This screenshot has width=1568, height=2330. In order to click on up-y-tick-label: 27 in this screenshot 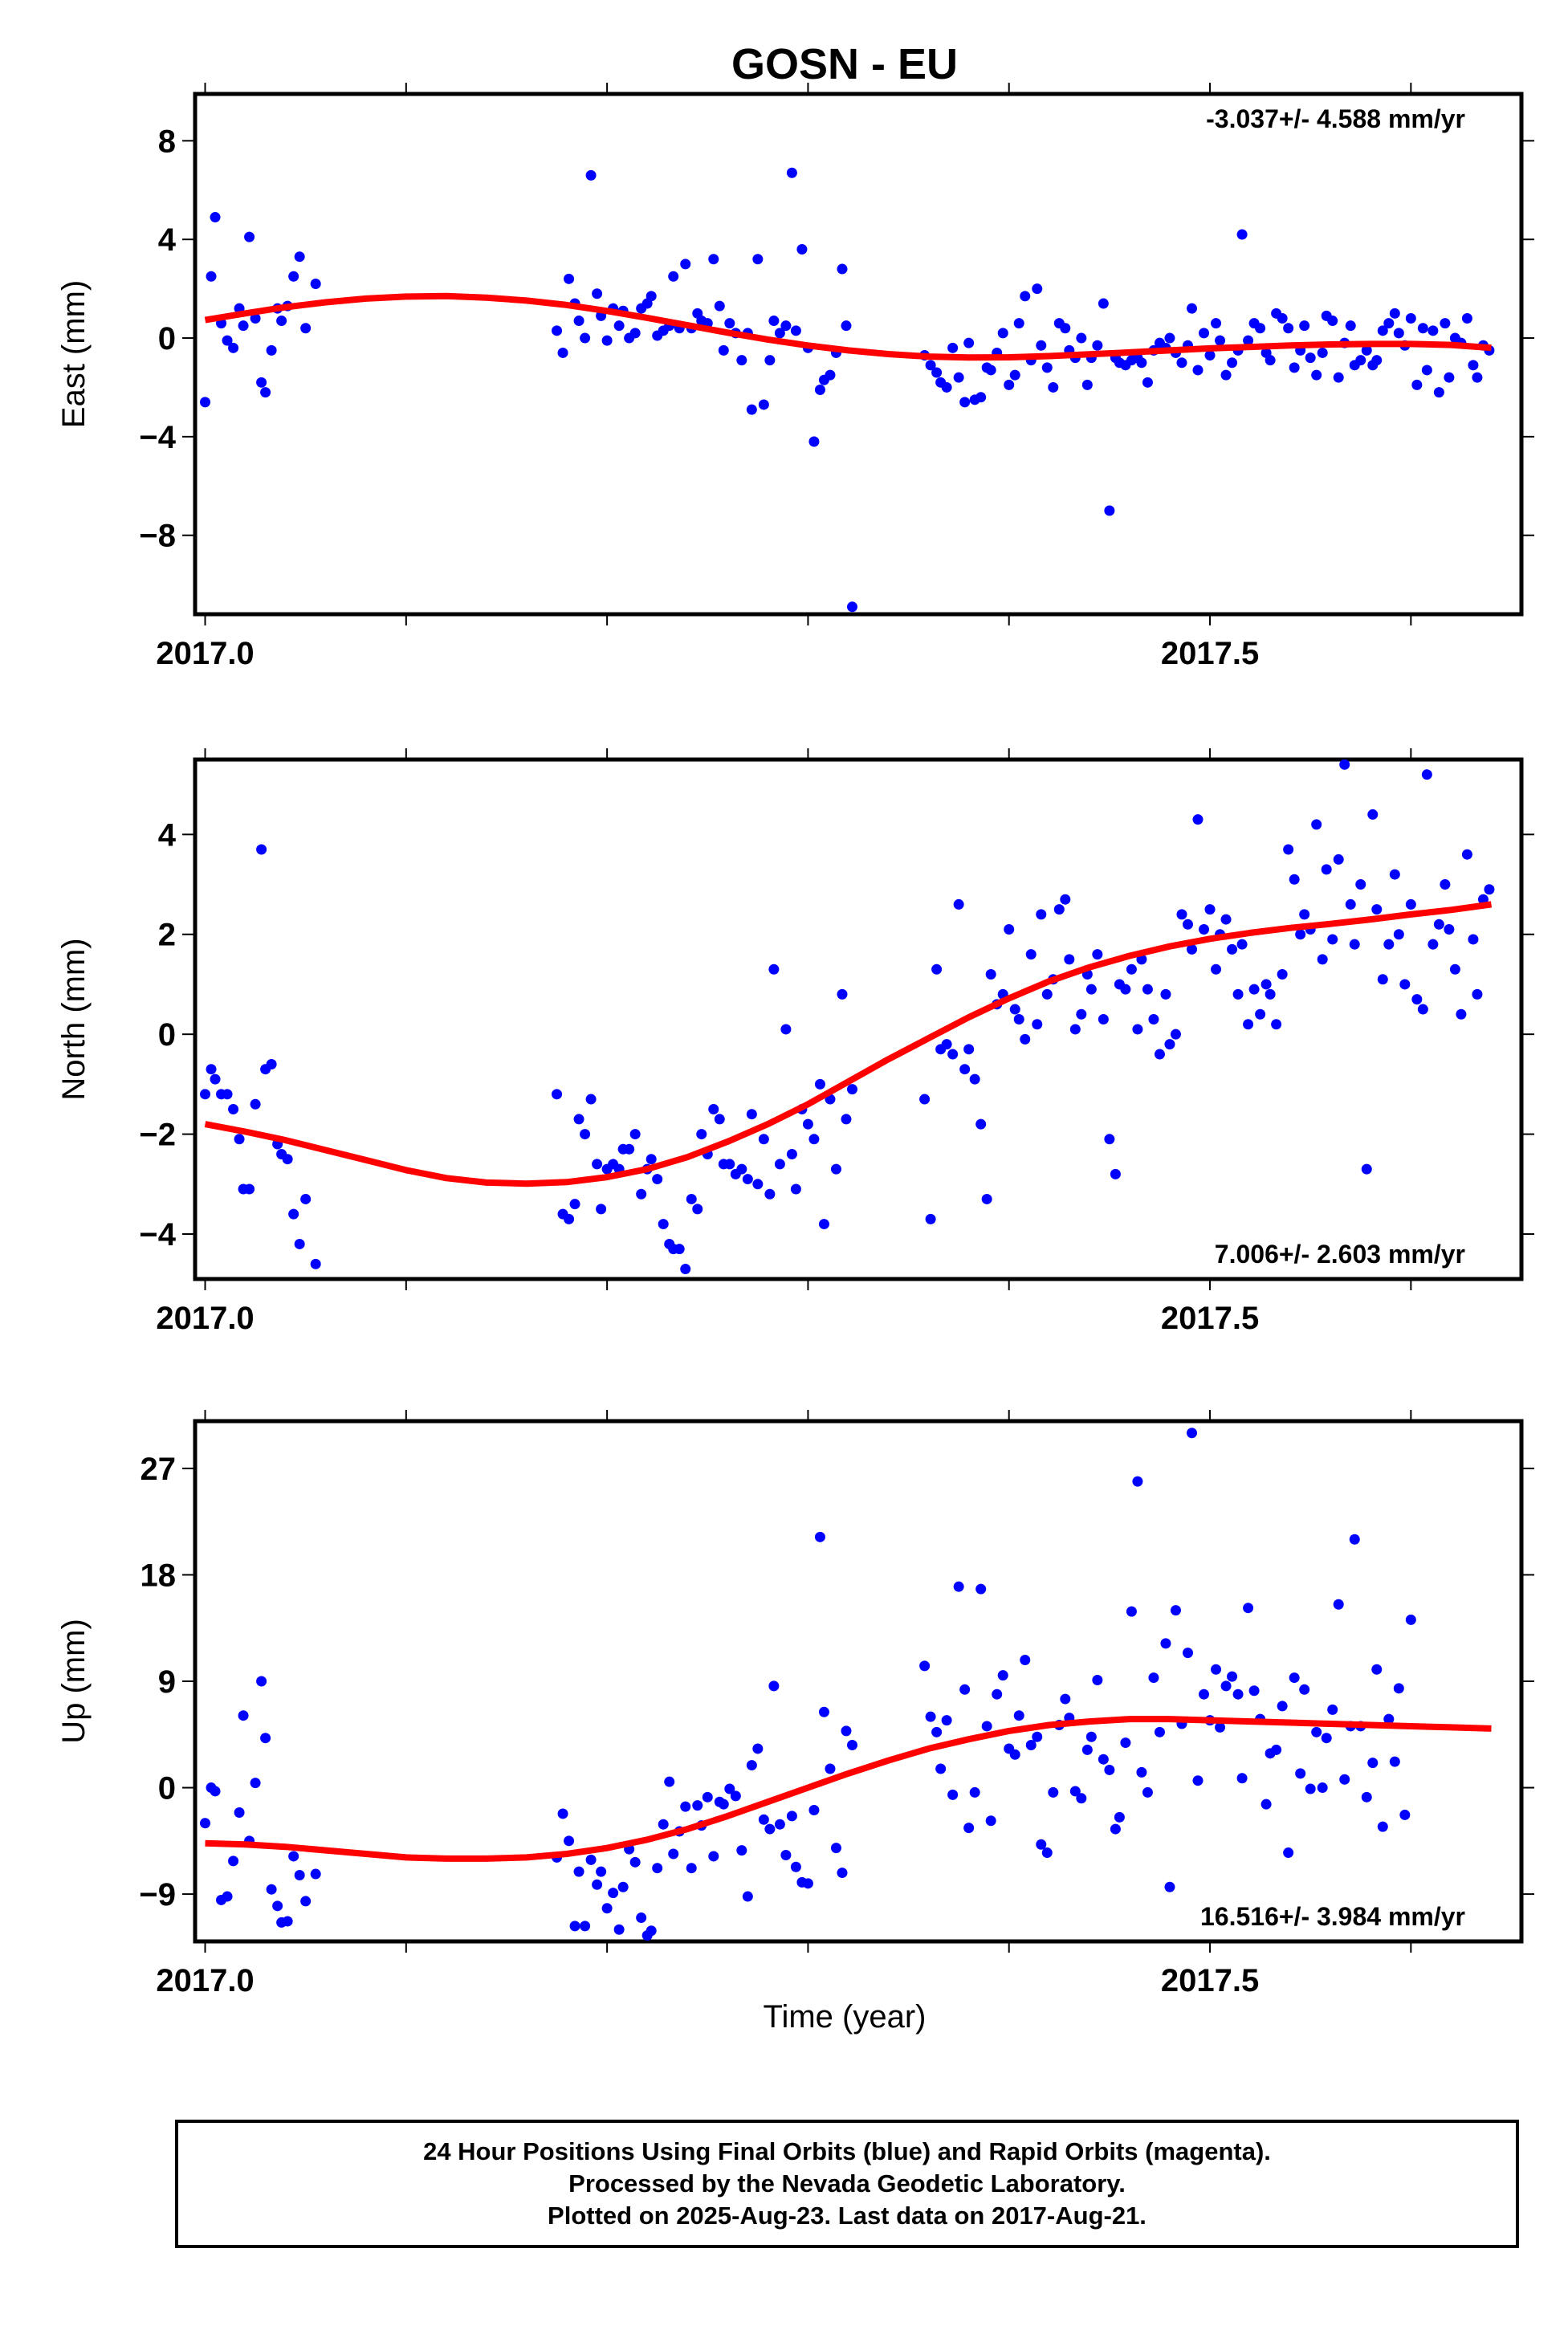, I will do `click(159, 1469)`.